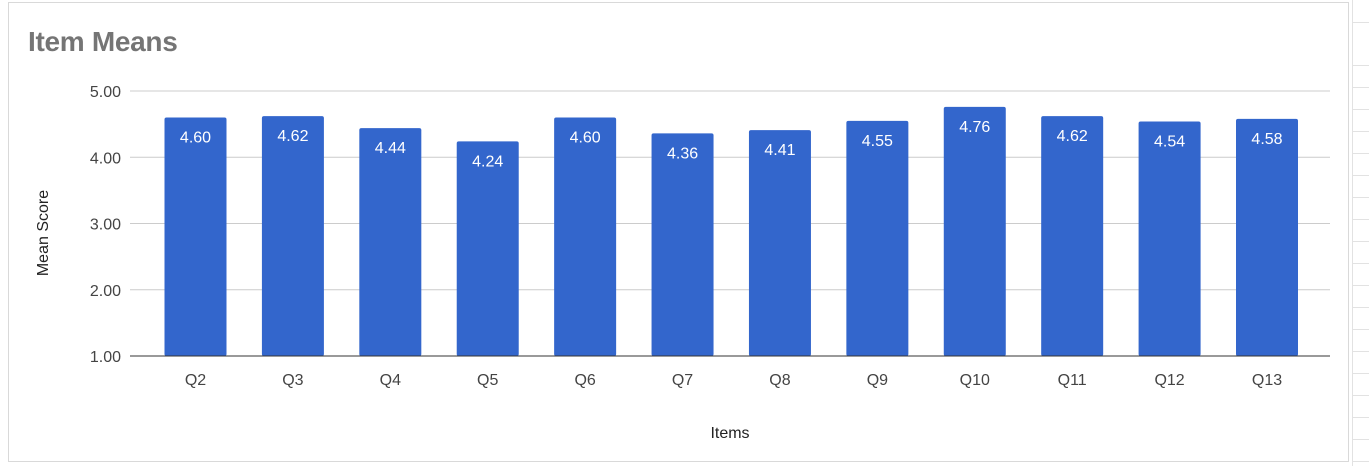  Describe the element at coordinates (390, 148) in the screenshot. I see `bar-data-label: 4.44` at that location.